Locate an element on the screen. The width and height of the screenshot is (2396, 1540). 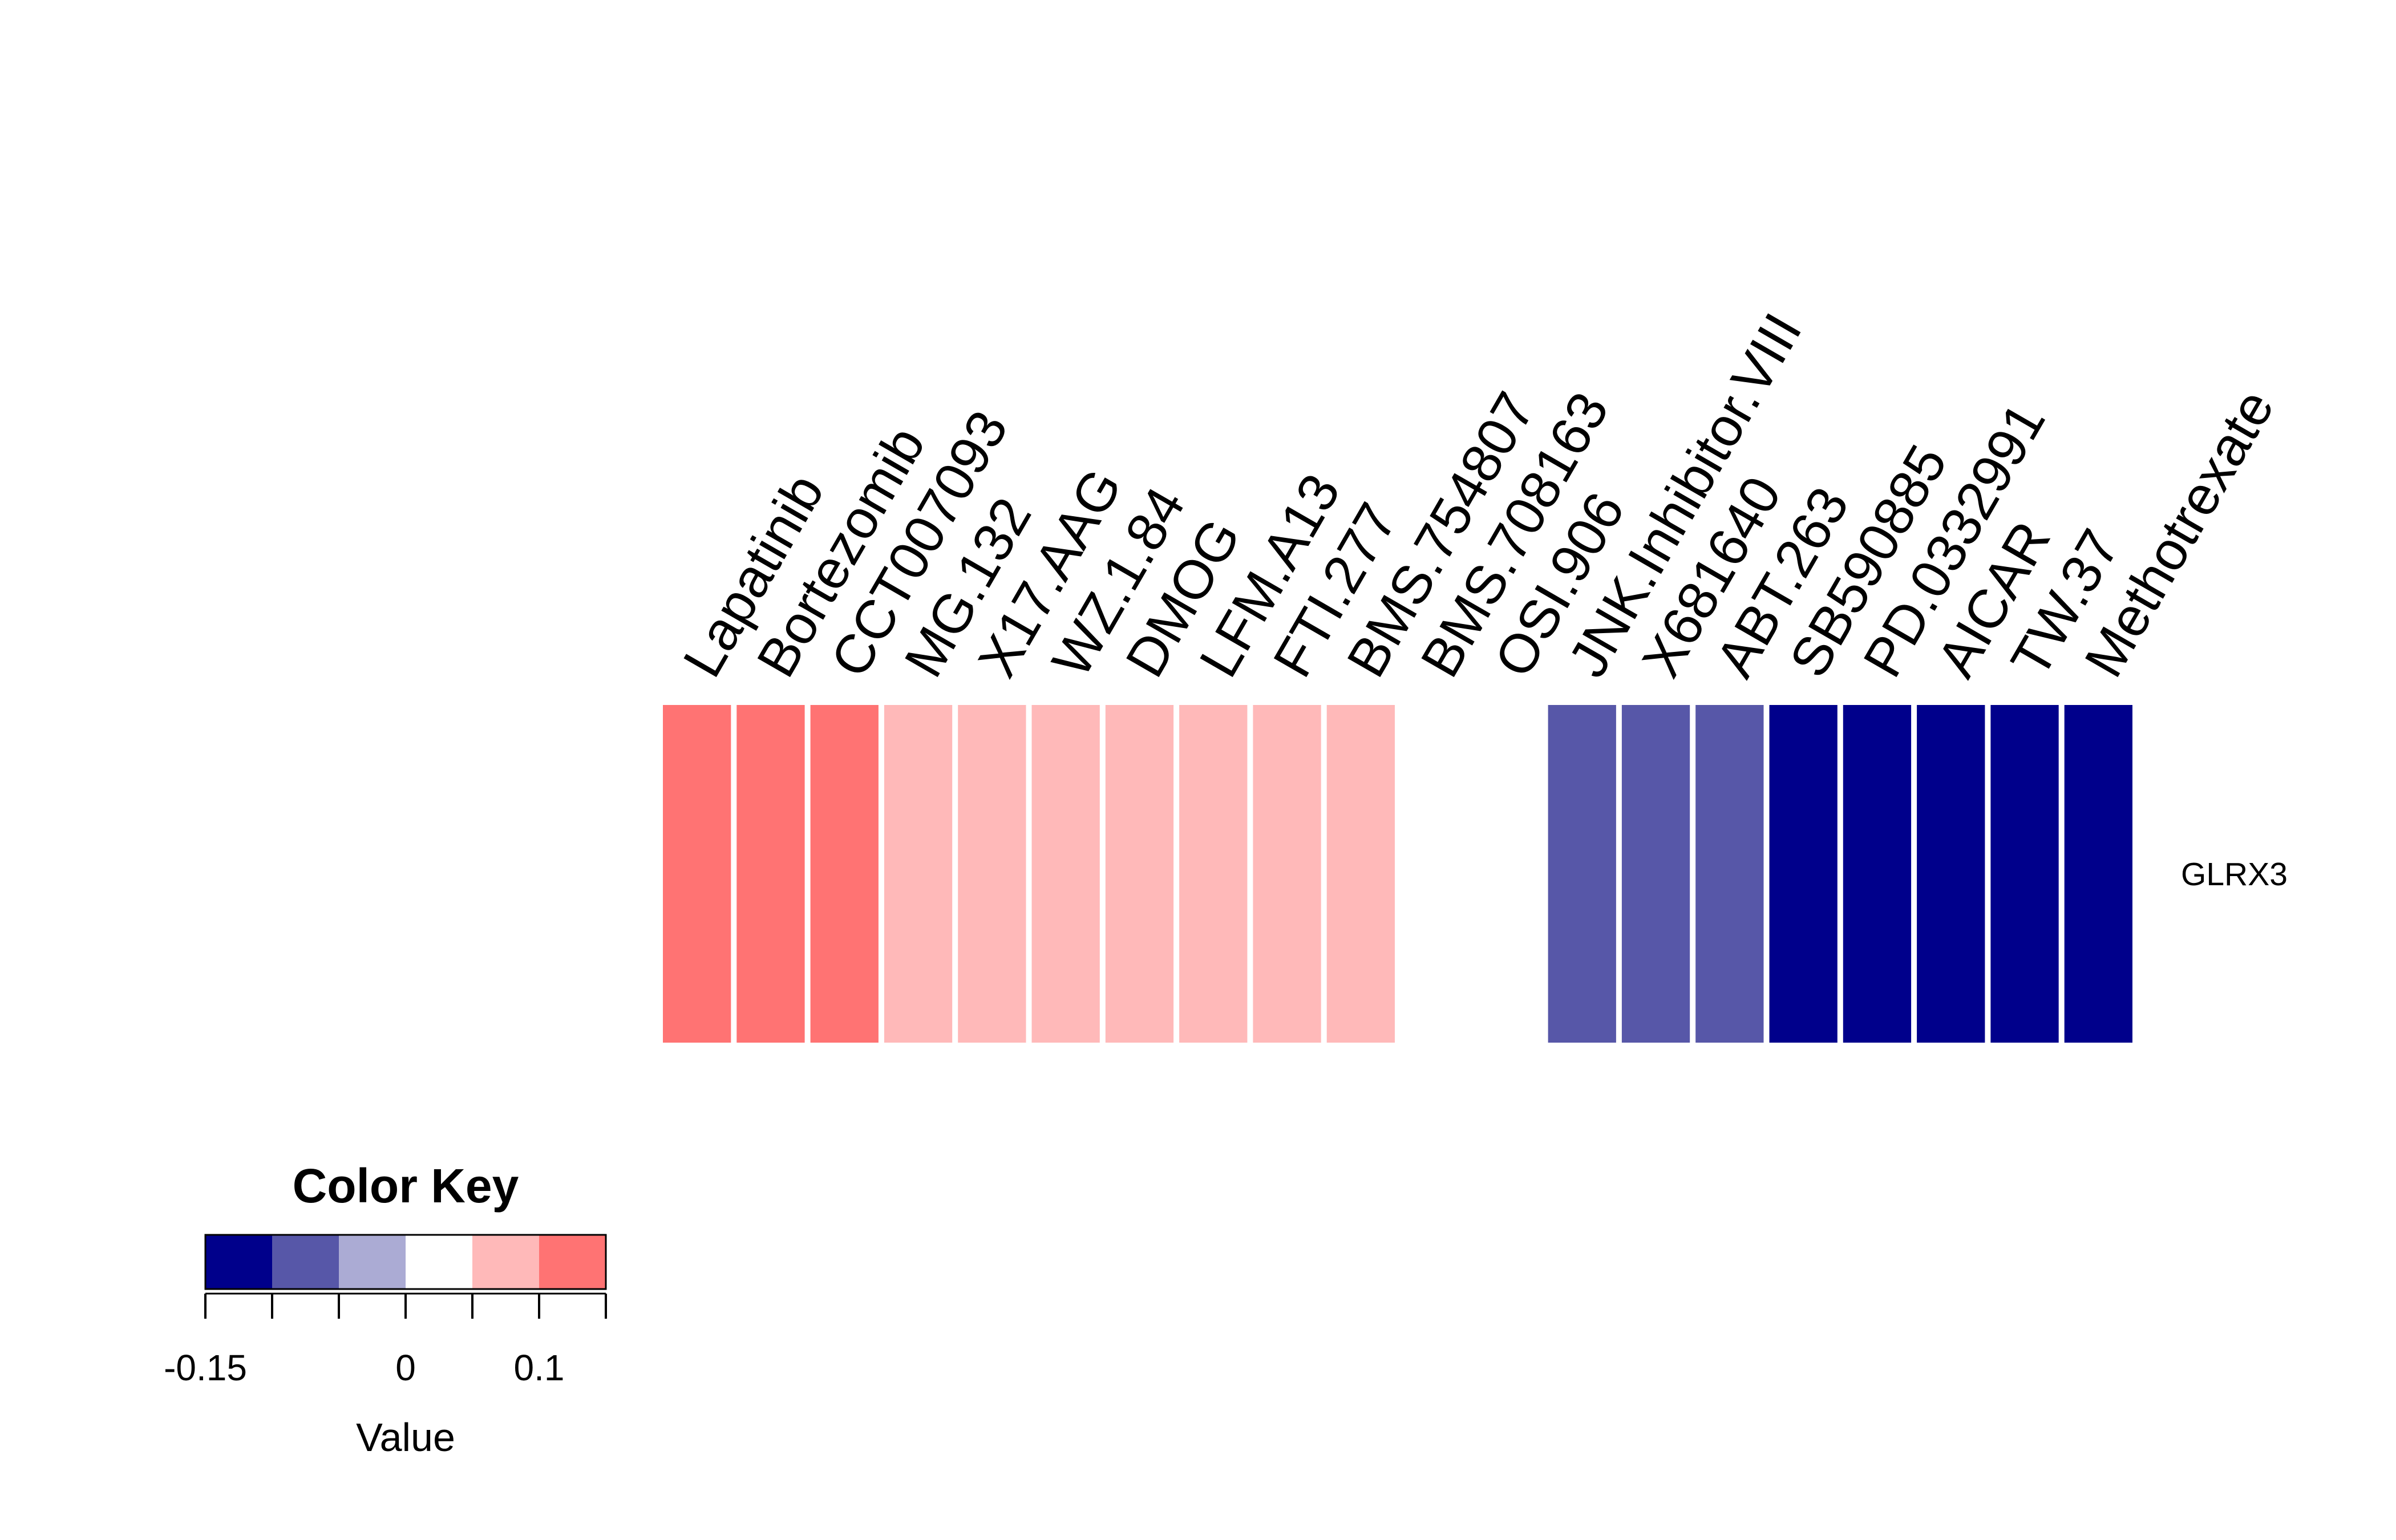
color-key-axis-label: Value is located at coordinates (405, 1438).